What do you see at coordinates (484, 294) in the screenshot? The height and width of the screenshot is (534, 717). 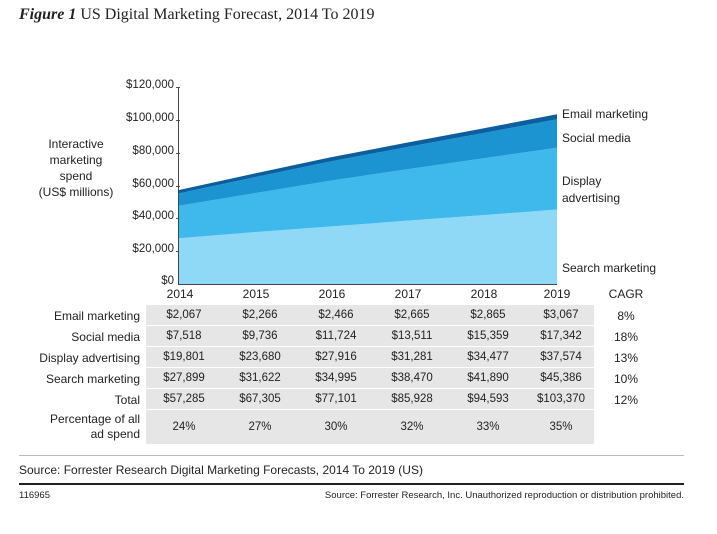 I see `year-header: 2018` at bounding box center [484, 294].